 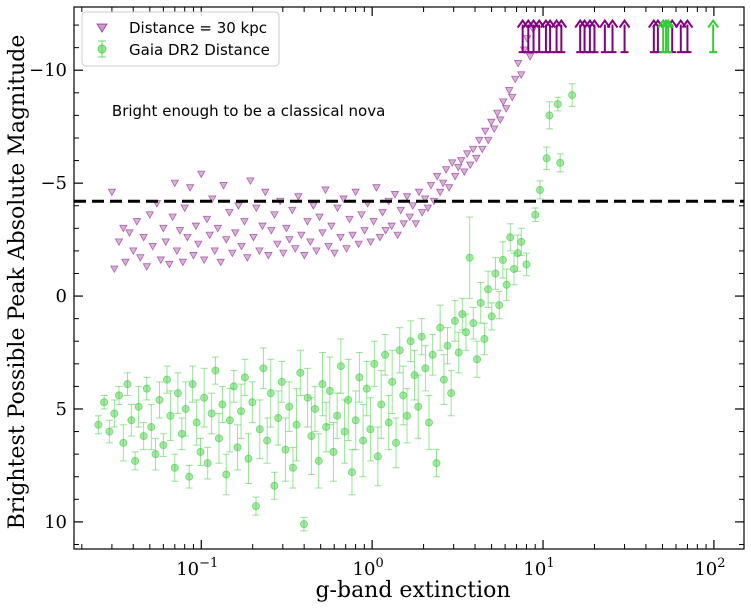 I want to click on y-tick-label: 0, so click(x=61, y=296).